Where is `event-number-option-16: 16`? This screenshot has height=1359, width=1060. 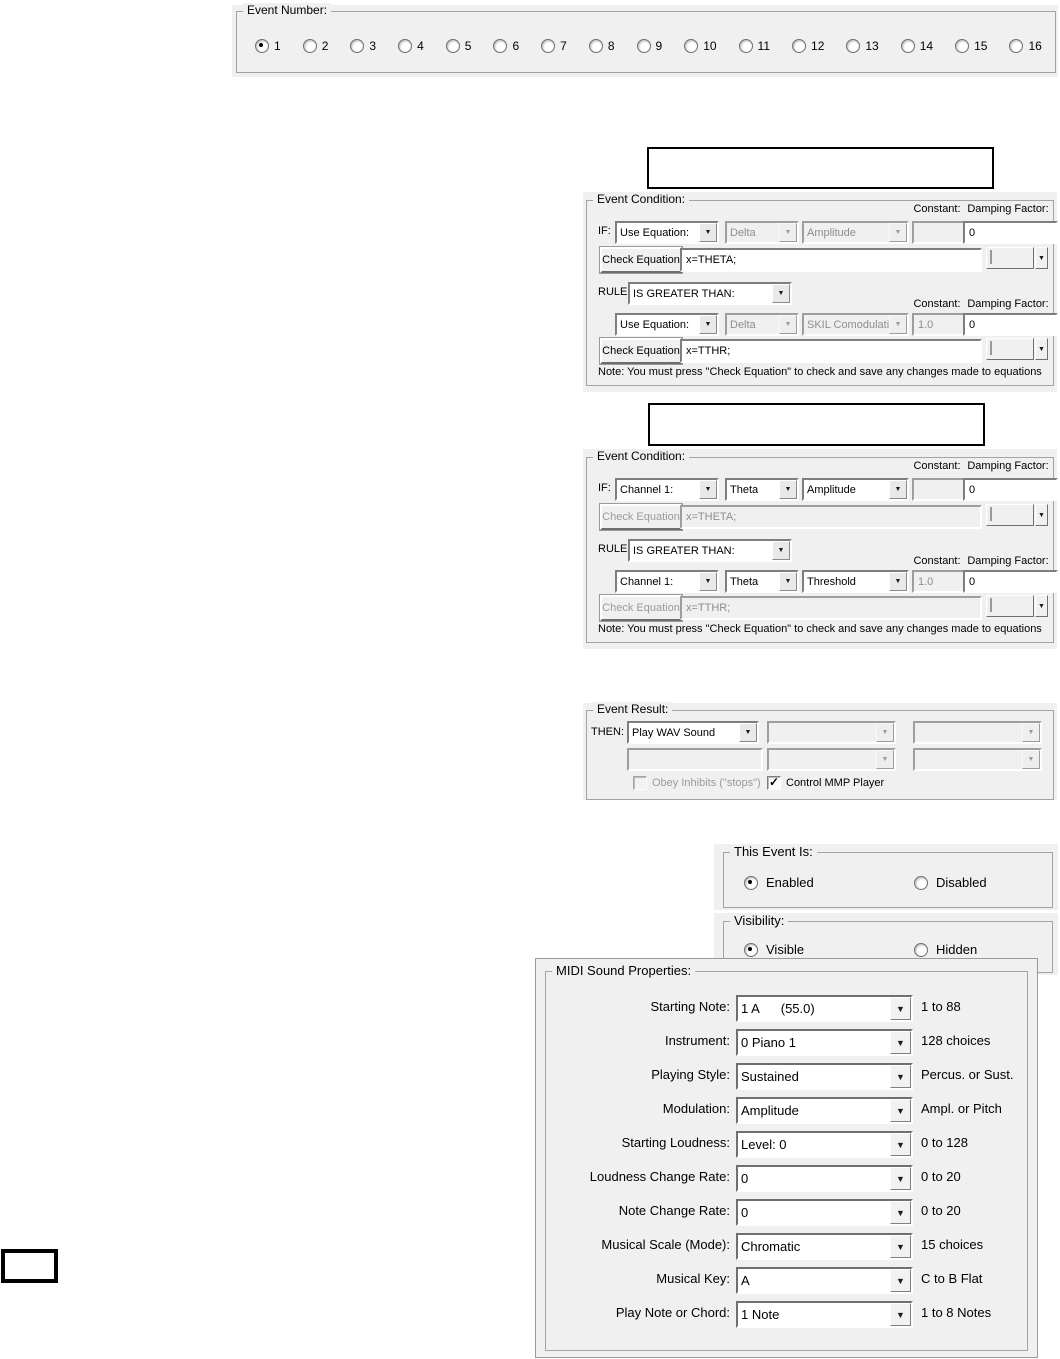 event-number-option-16: 16 is located at coordinates (1025, 46).